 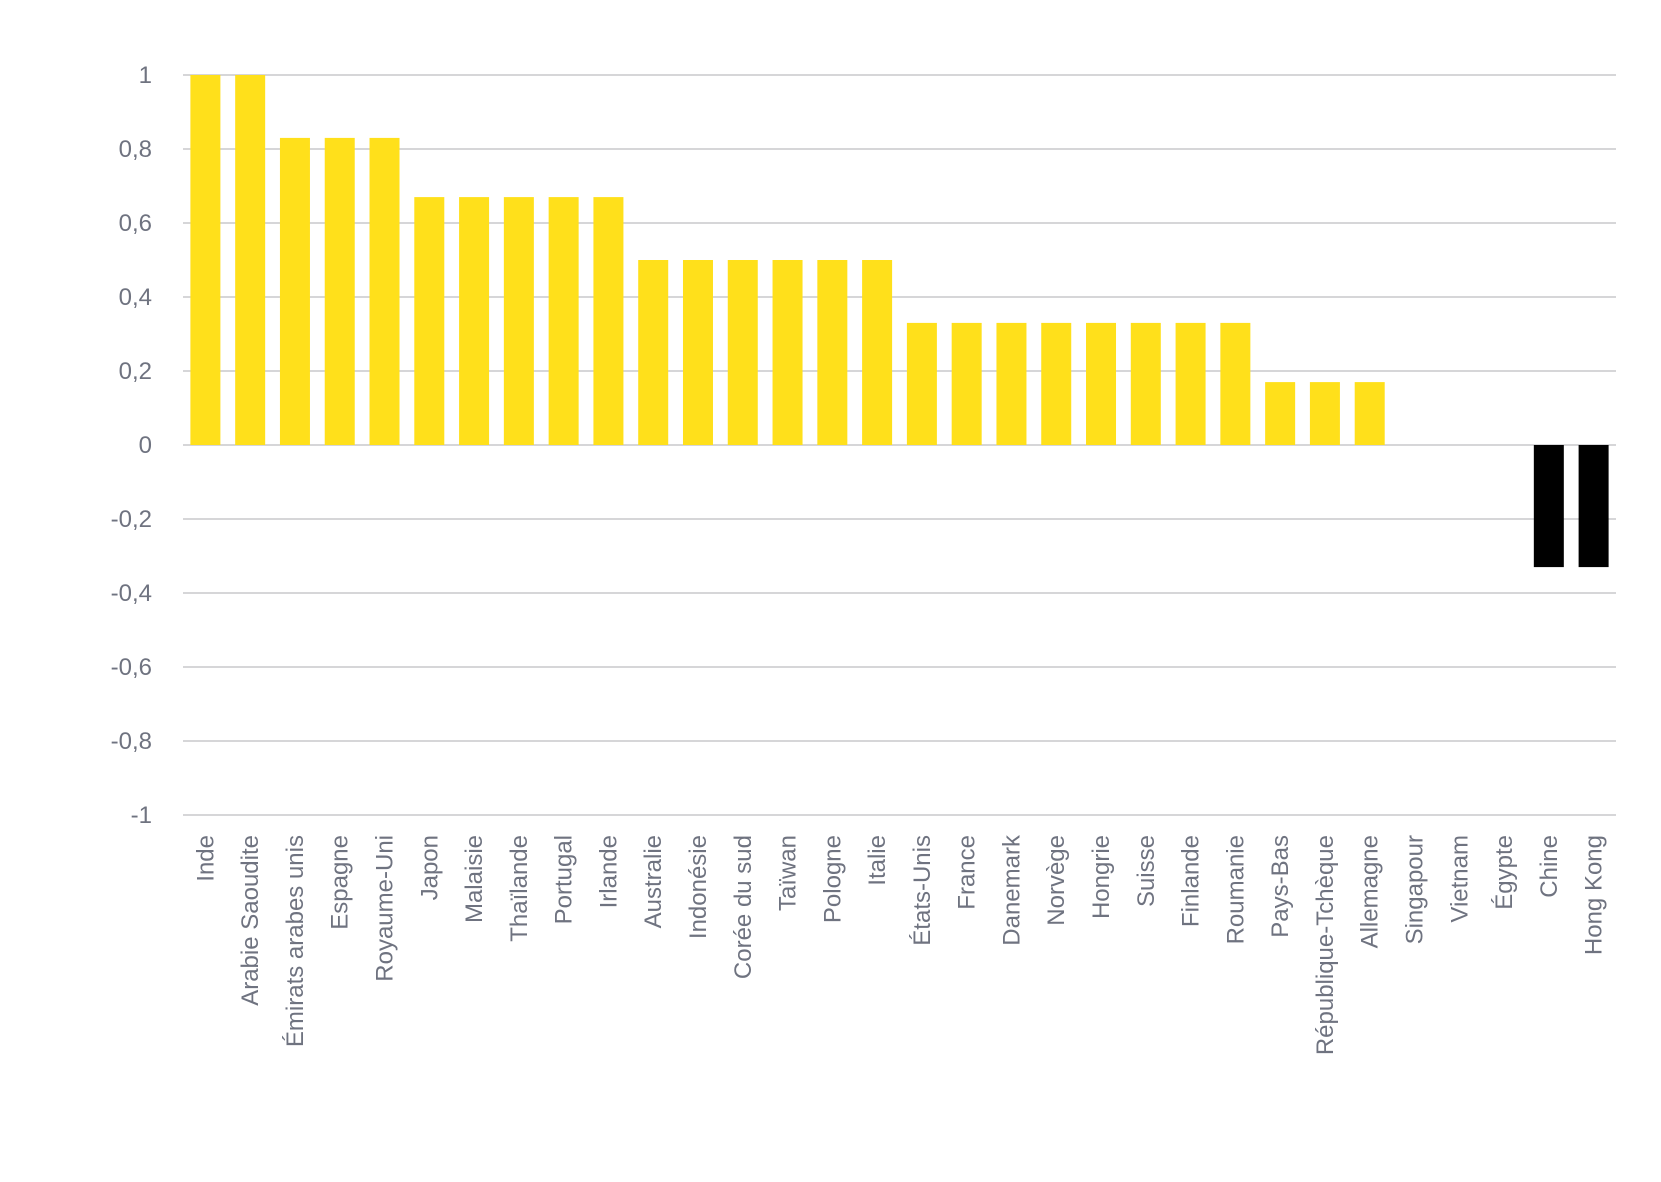 I want to click on x-tick-label: Allemagne, so click(x=1370, y=891).